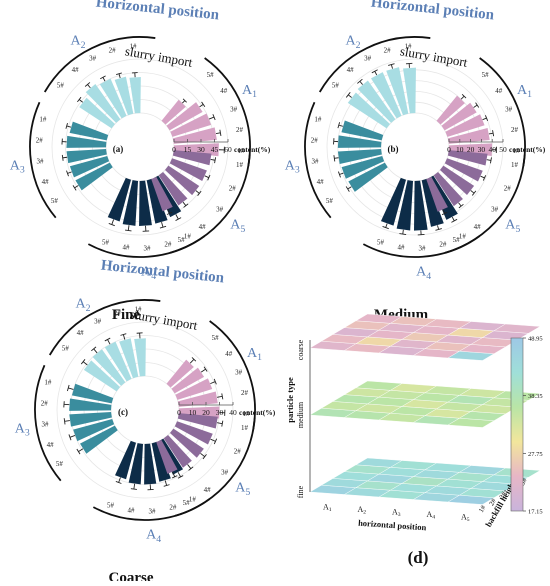 This screenshot has height=586, width=550. Describe the element at coordinates (290, 400) in the screenshot. I see `y-axis-label: particle type` at that location.